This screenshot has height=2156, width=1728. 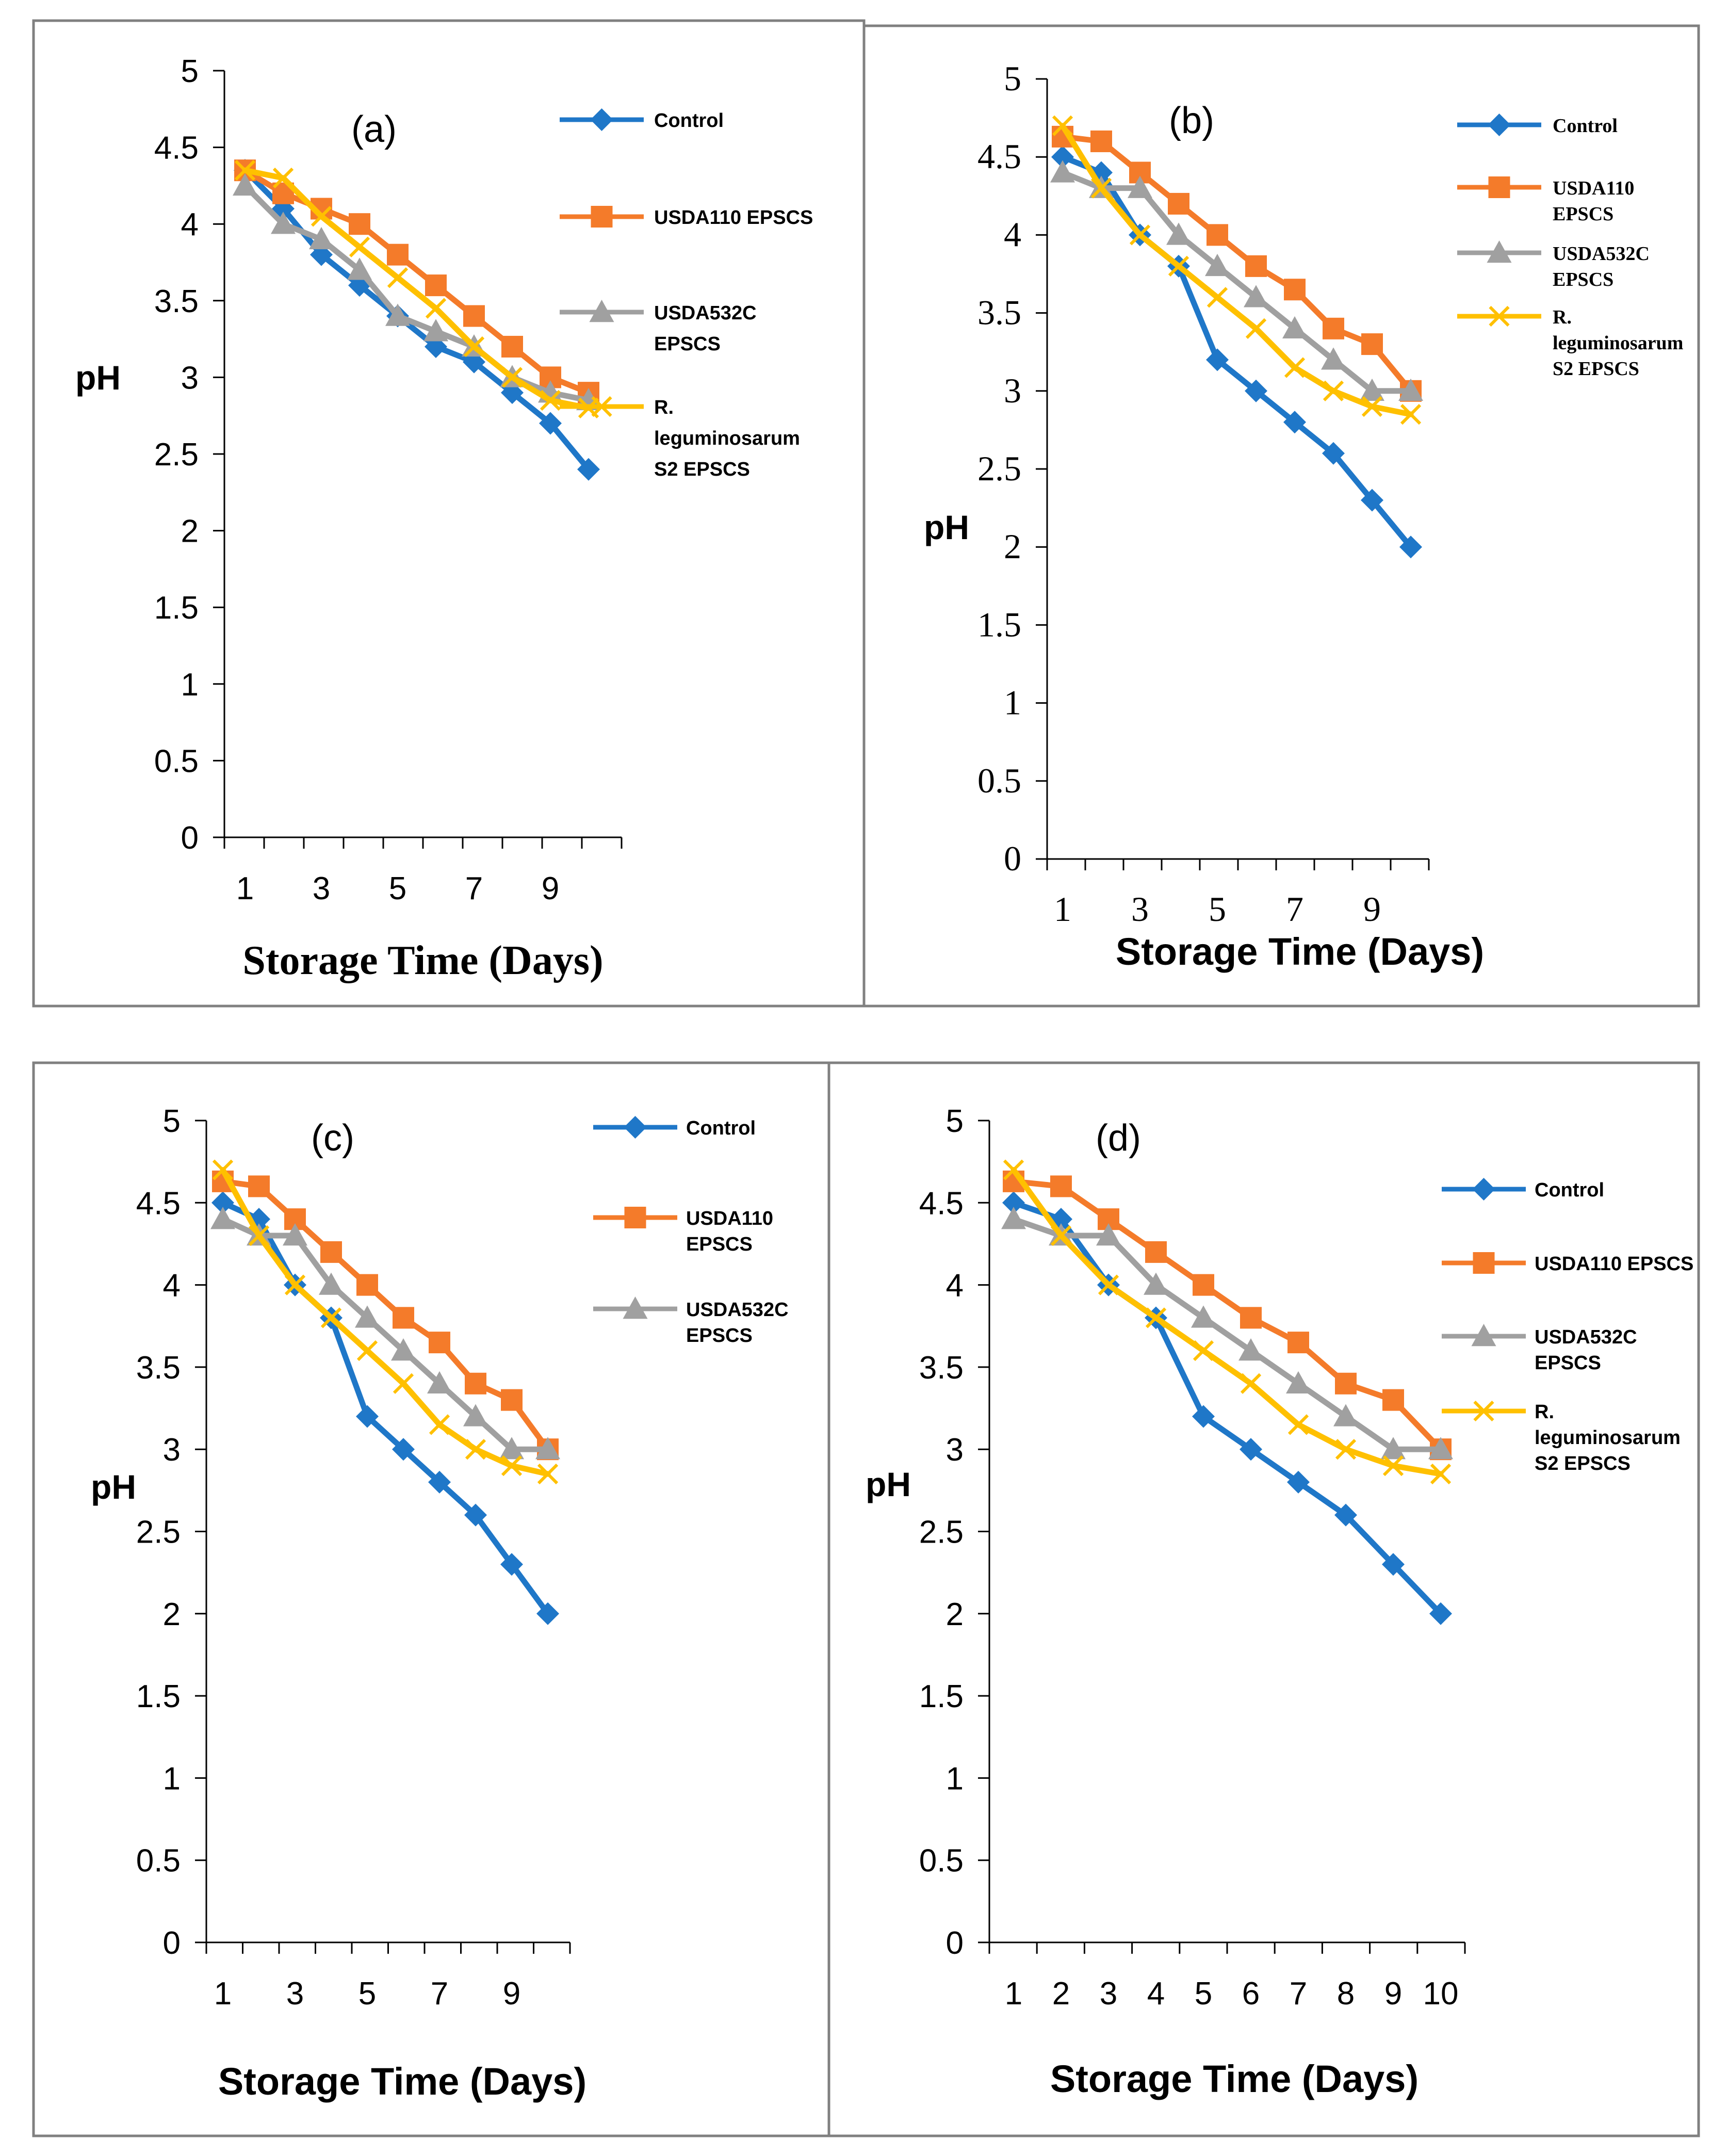 I want to click on series-line-rleg, so click(x=1227, y=1322).